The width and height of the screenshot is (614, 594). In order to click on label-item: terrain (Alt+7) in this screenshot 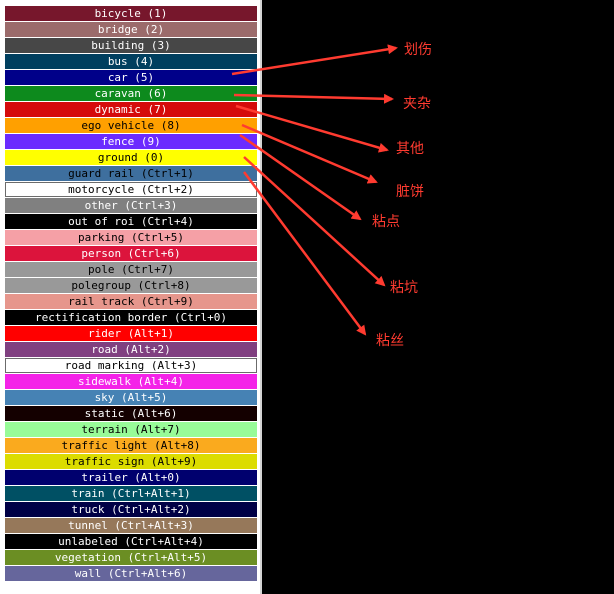, I will do `click(131, 429)`.